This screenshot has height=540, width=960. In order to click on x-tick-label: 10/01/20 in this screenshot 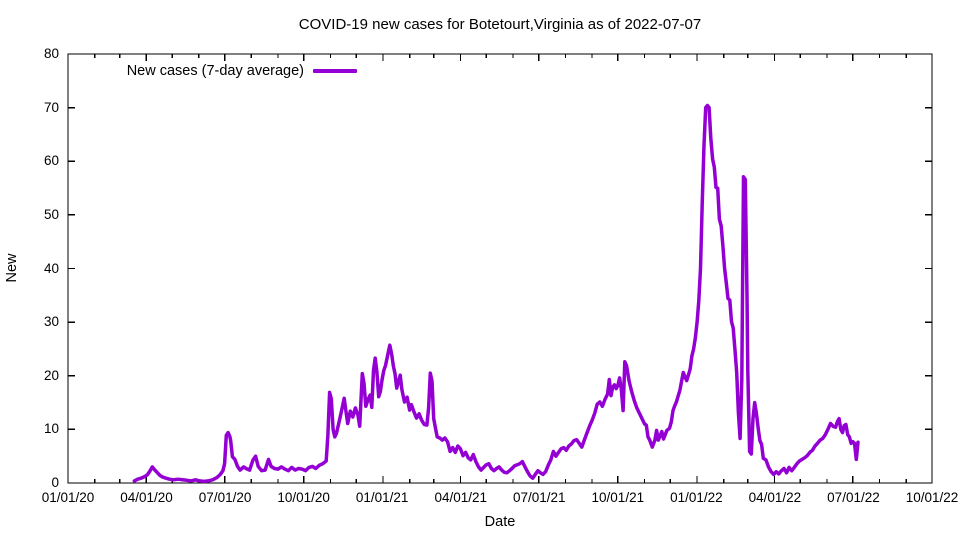, I will do `click(303, 497)`.